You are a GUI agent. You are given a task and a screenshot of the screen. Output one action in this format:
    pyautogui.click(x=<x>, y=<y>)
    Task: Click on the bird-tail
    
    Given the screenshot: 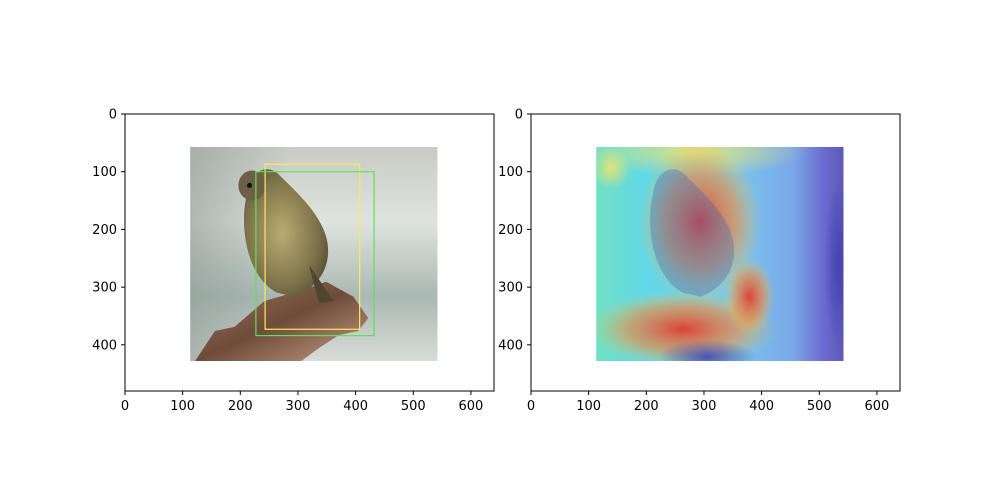 What is the action you would take?
    pyautogui.click(x=321, y=284)
    